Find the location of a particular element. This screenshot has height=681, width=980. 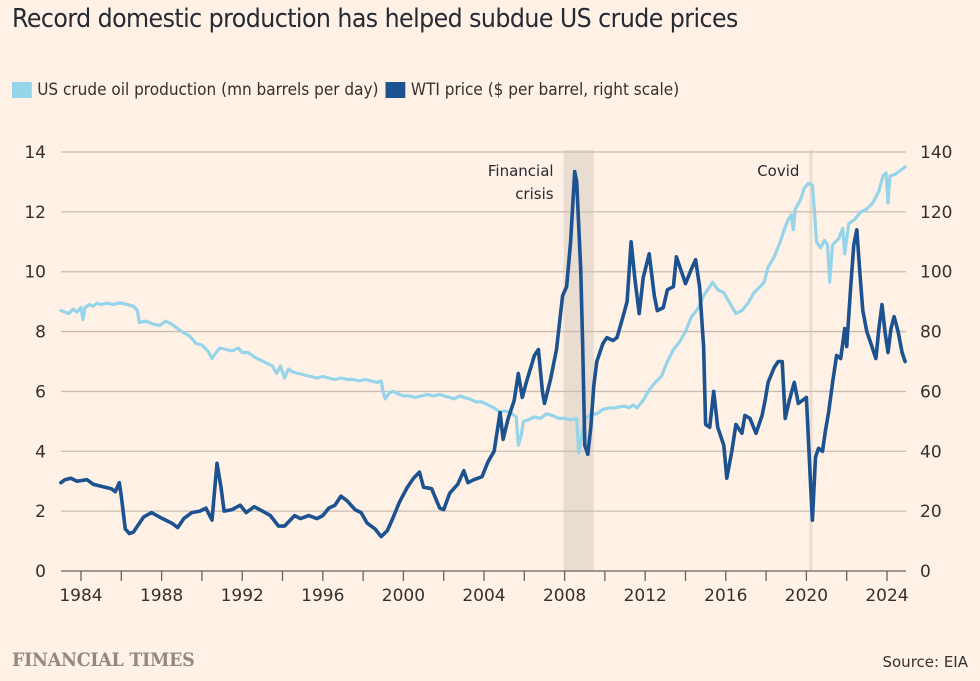

right-tick-label: 0 is located at coordinates (925, 572).